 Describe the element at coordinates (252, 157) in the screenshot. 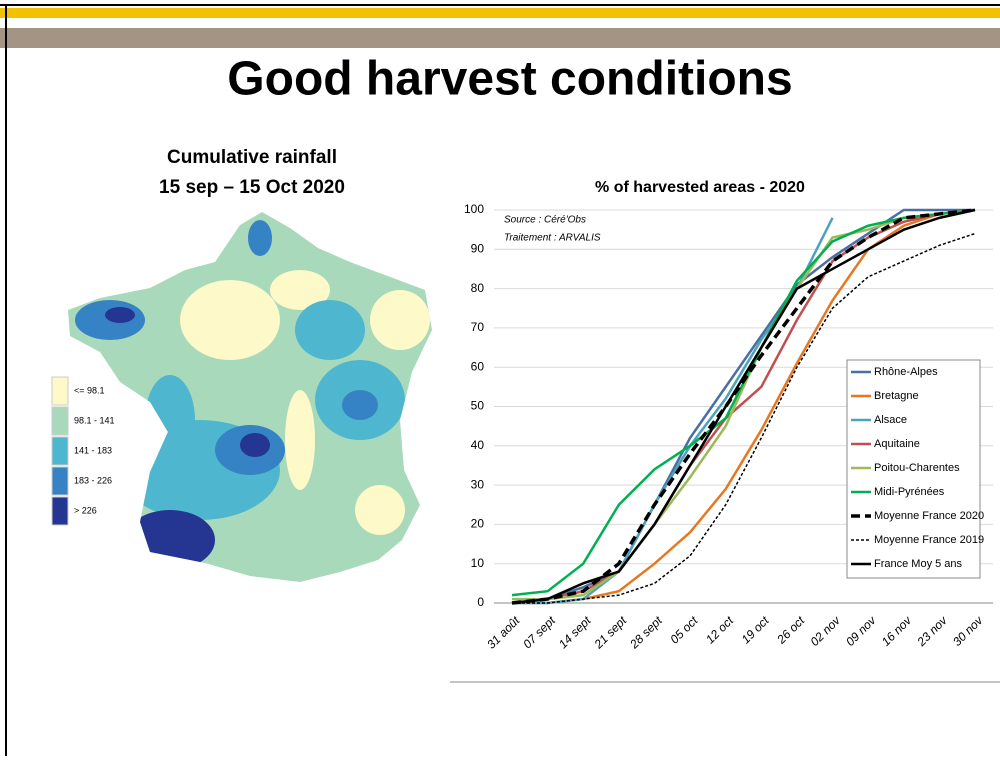

I see `map-title: Cumulative rainfall` at that location.